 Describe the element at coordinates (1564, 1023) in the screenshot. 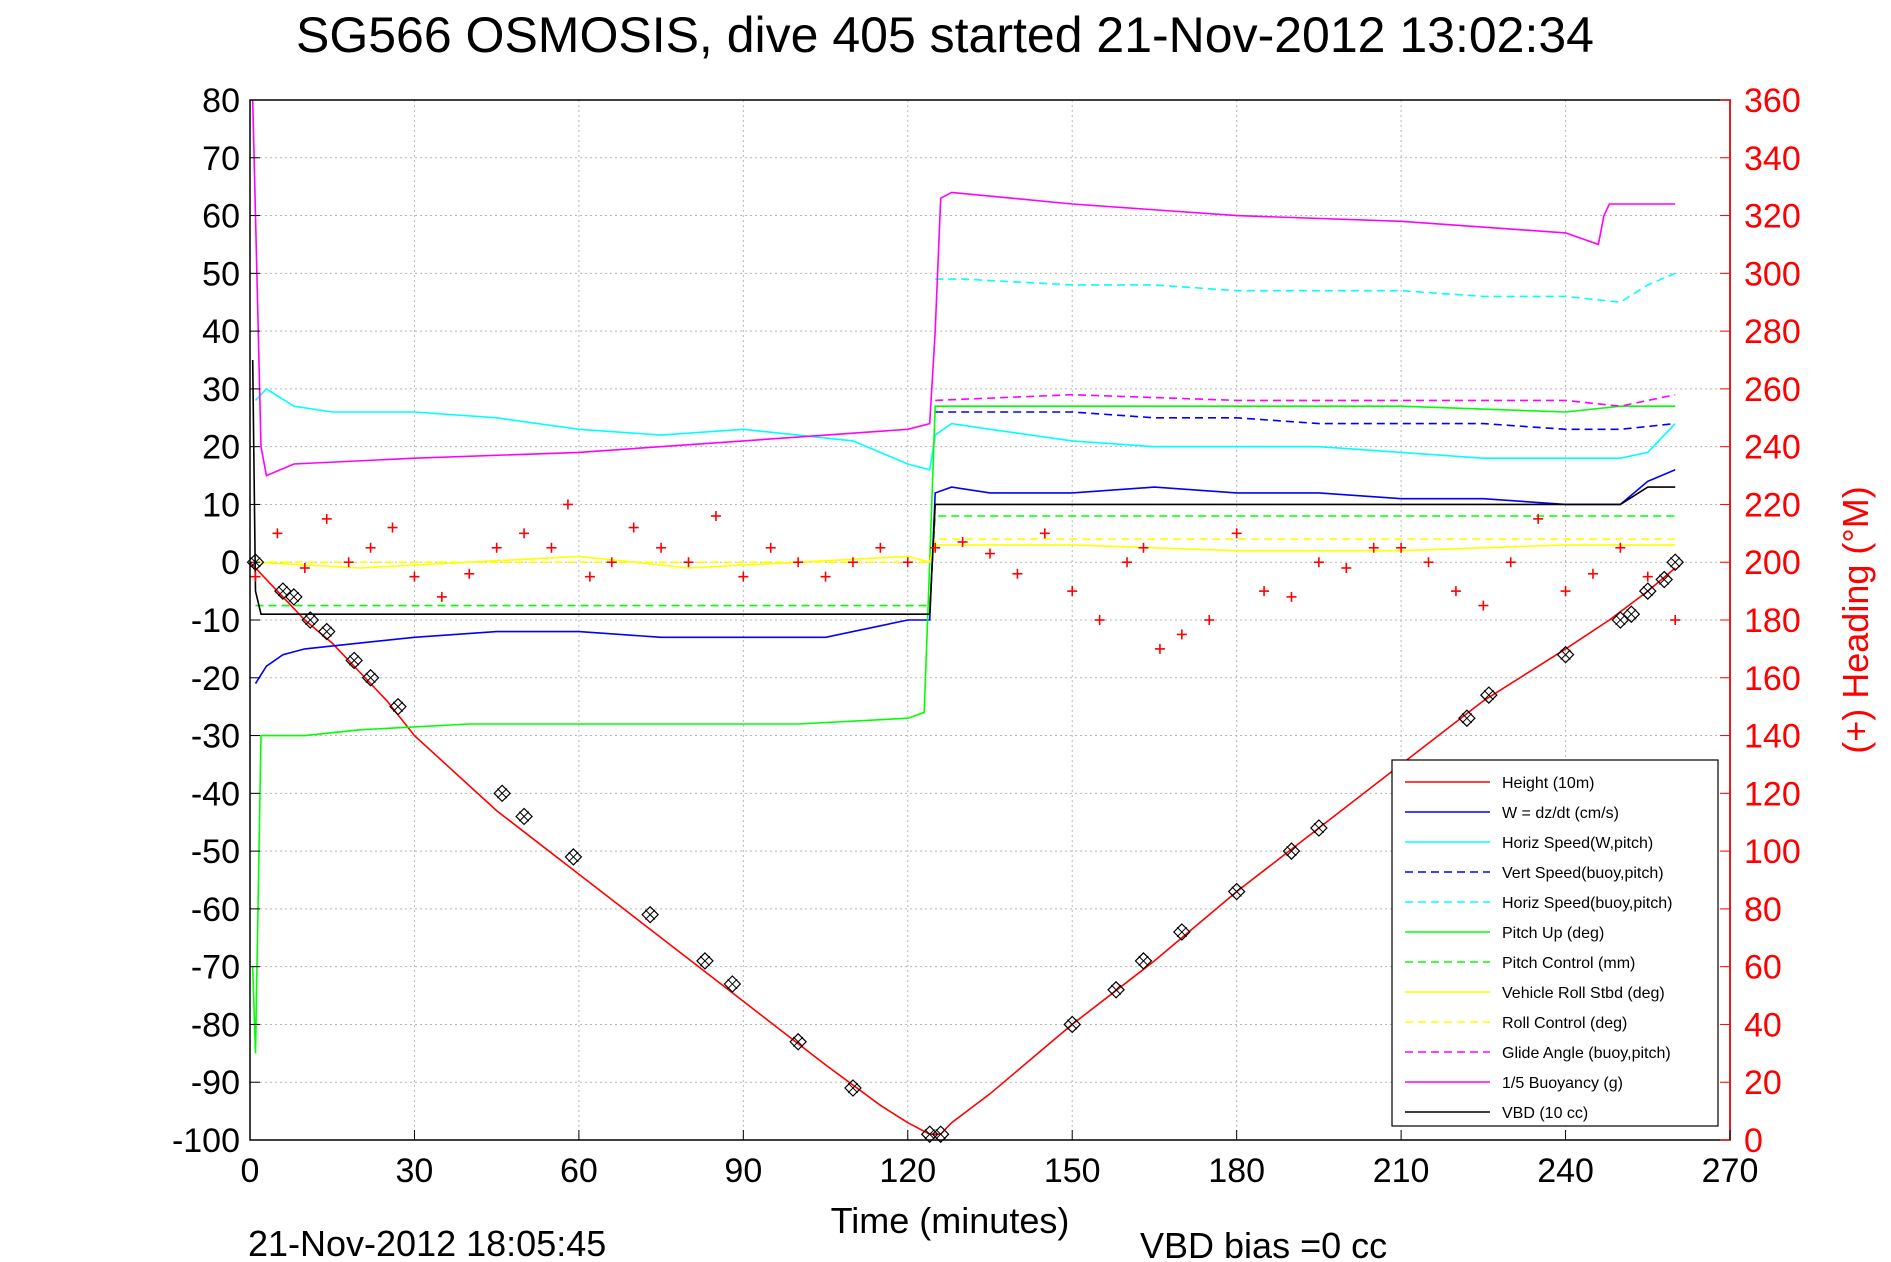

I see `legend-label-9: Roll Control (deg)` at that location.